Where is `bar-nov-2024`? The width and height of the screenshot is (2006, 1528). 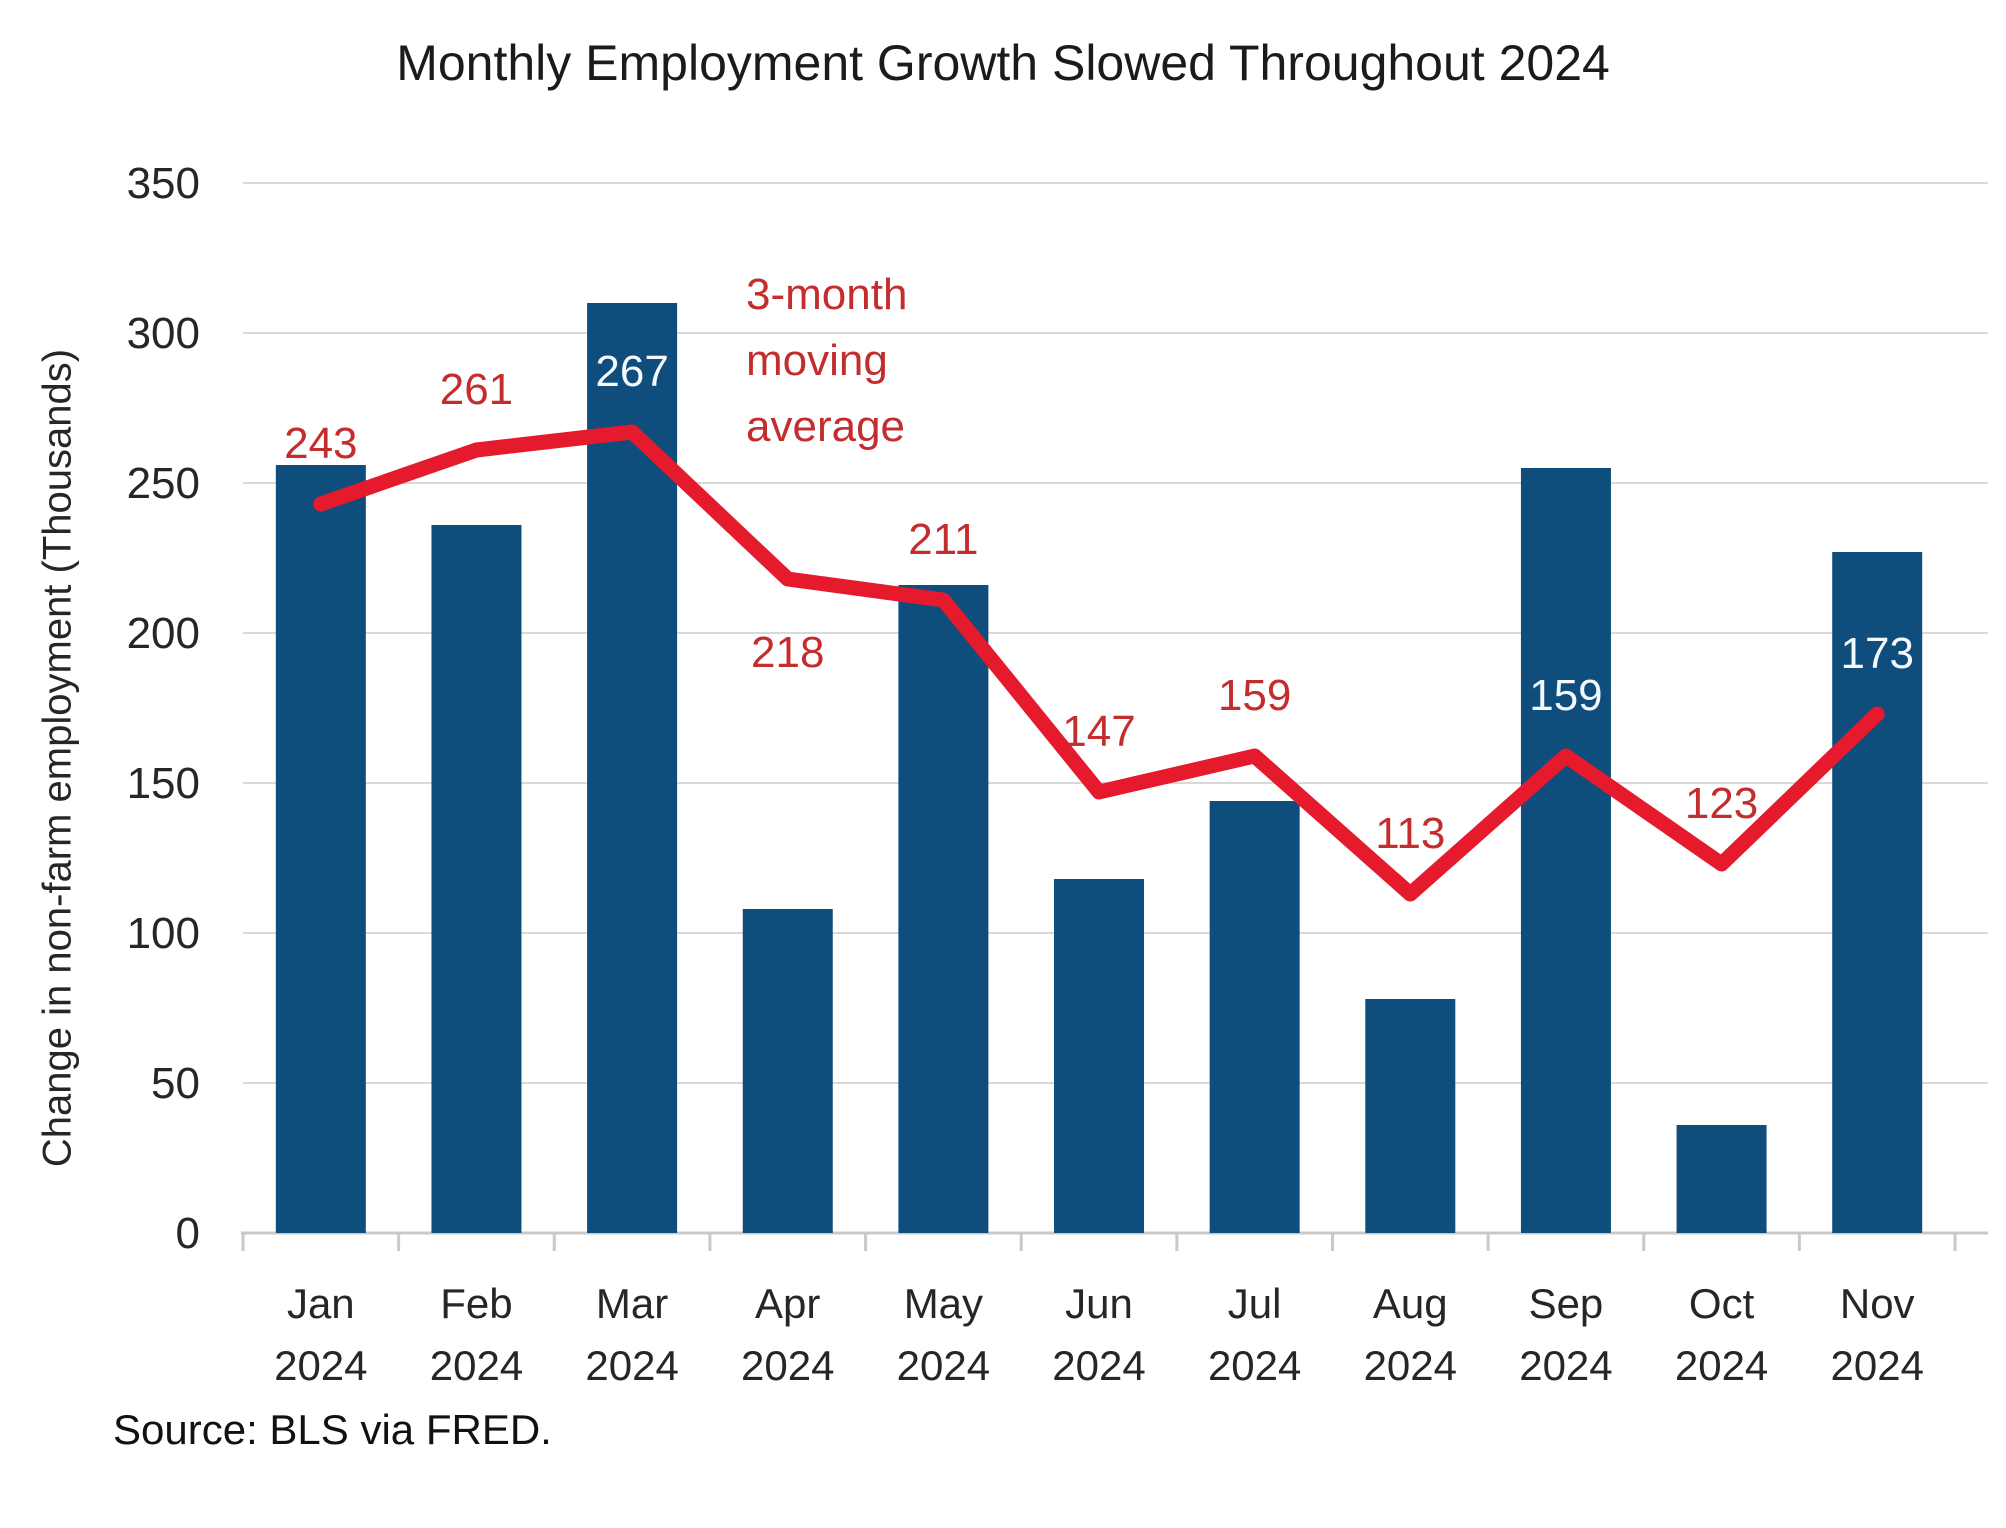 bar-nov-2024 is located at coordinates (1877, 892).